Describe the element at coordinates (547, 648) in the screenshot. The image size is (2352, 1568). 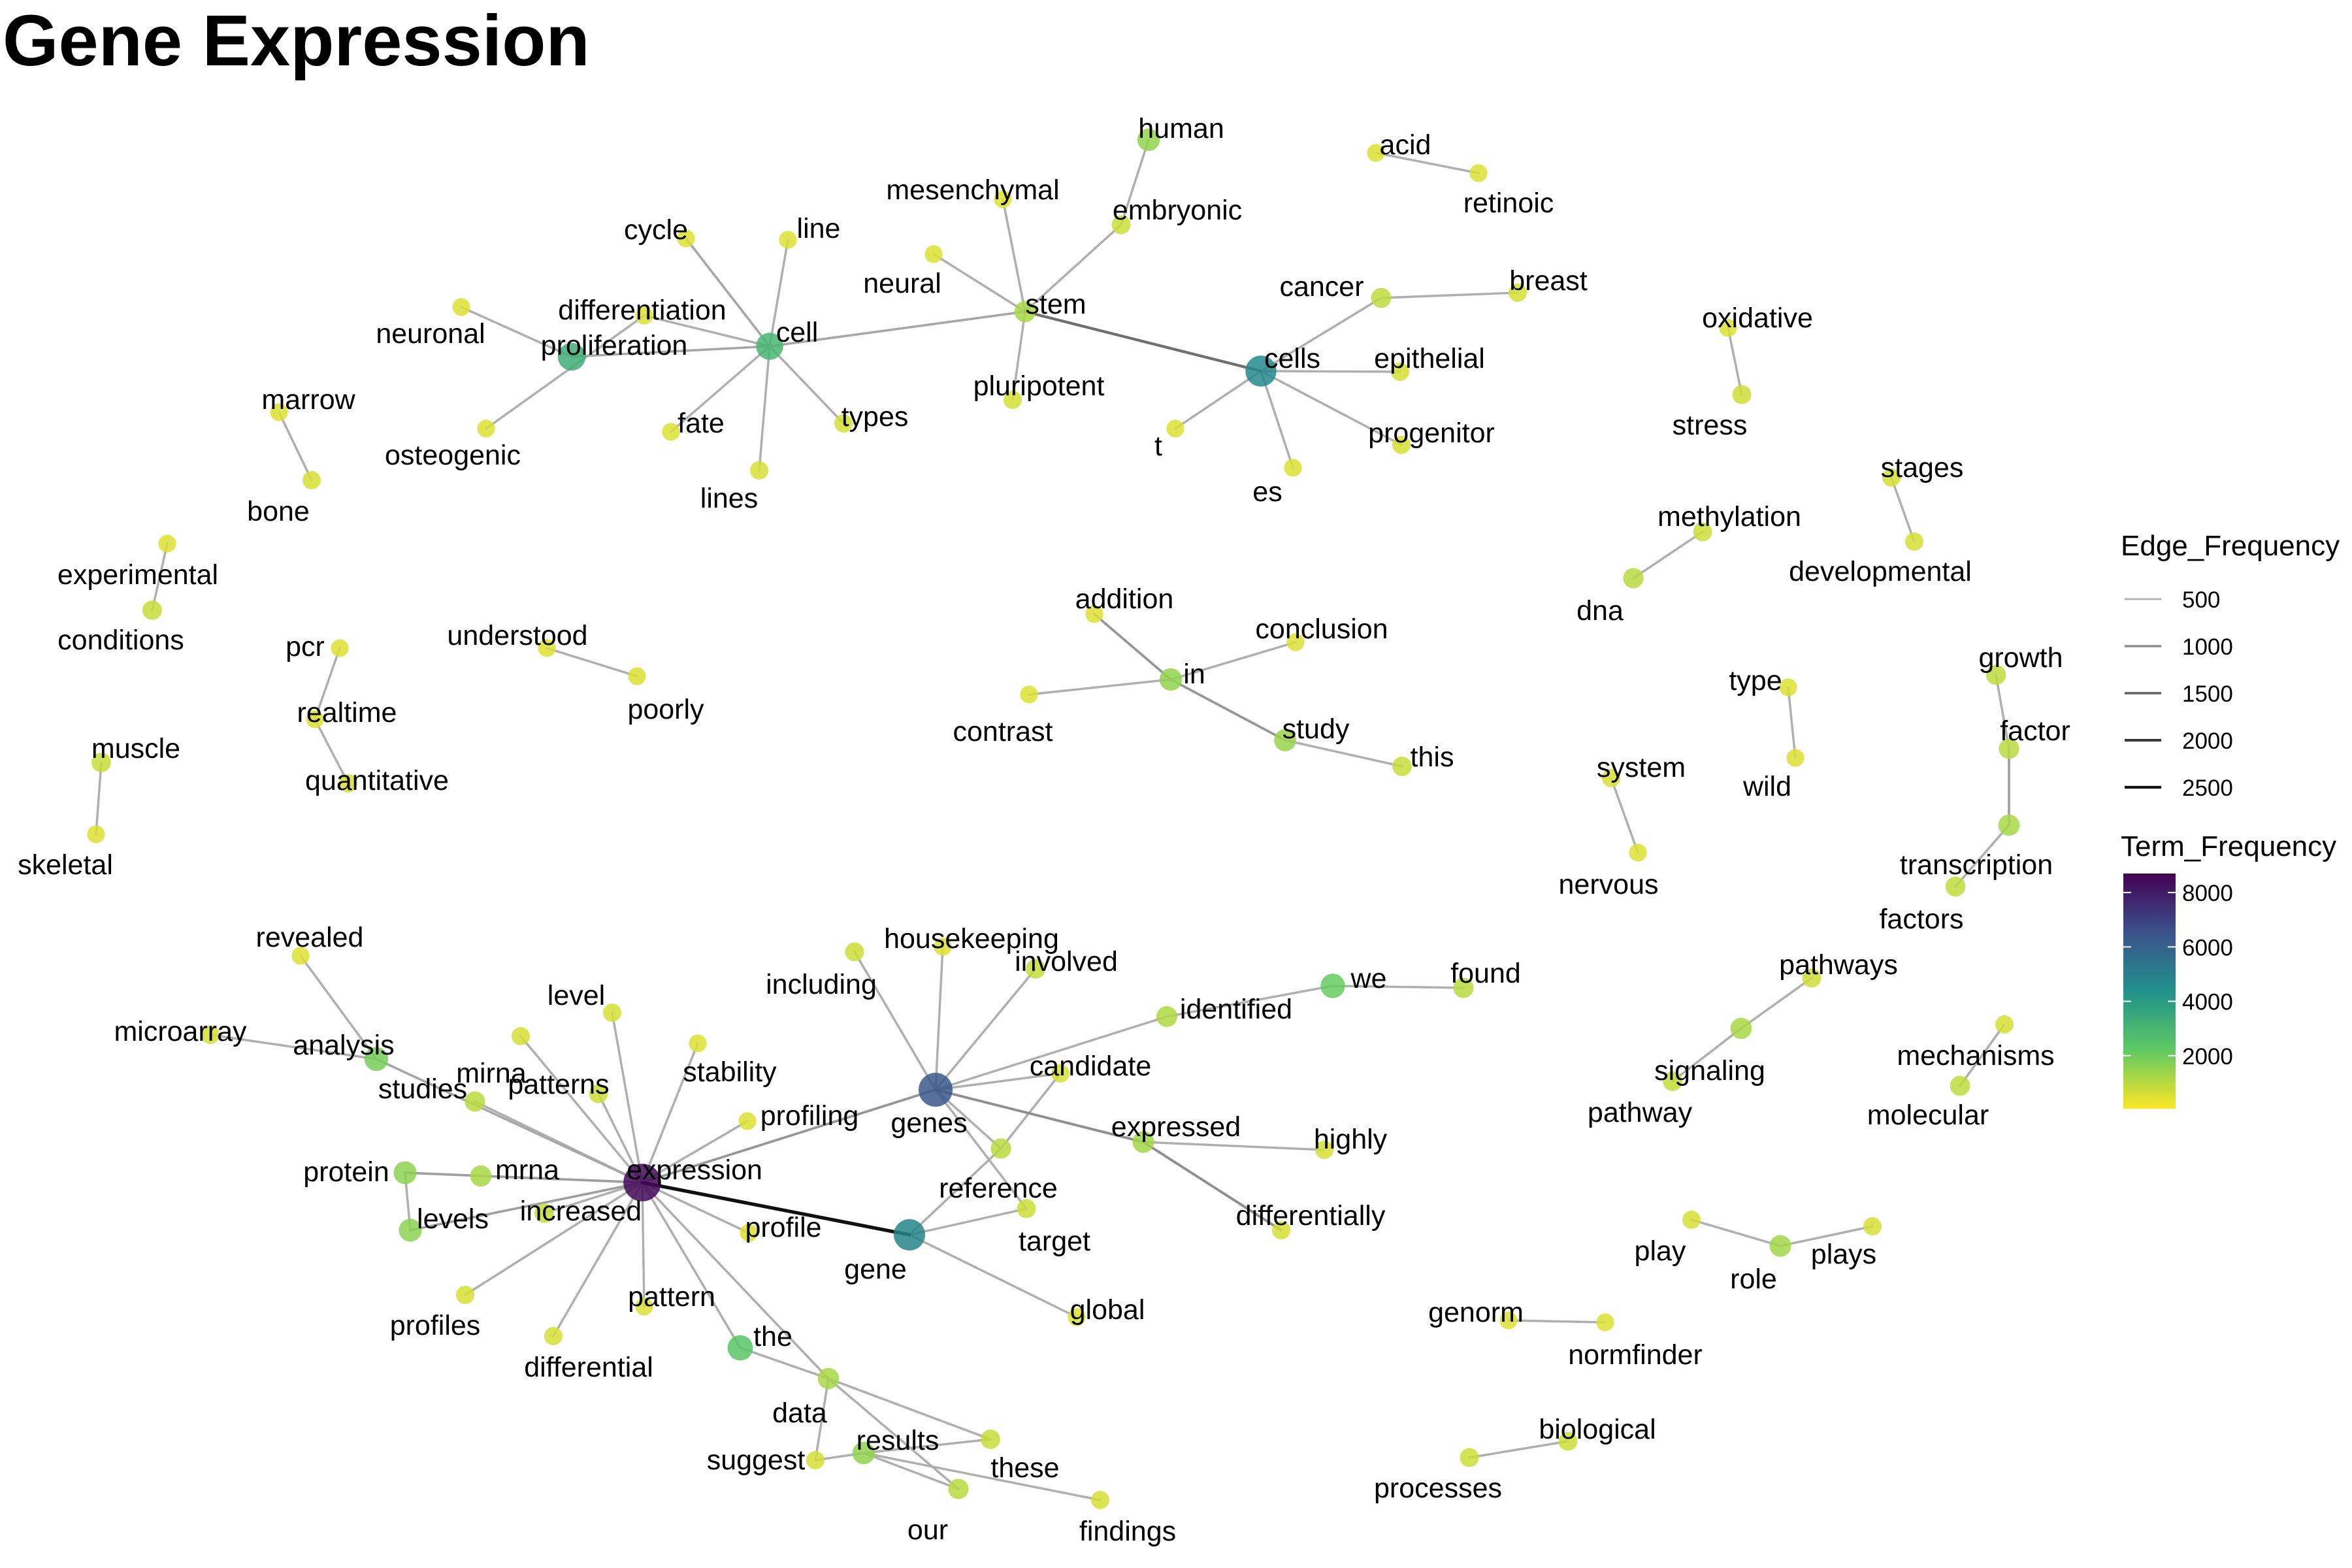
I see `node-understood` at that location.